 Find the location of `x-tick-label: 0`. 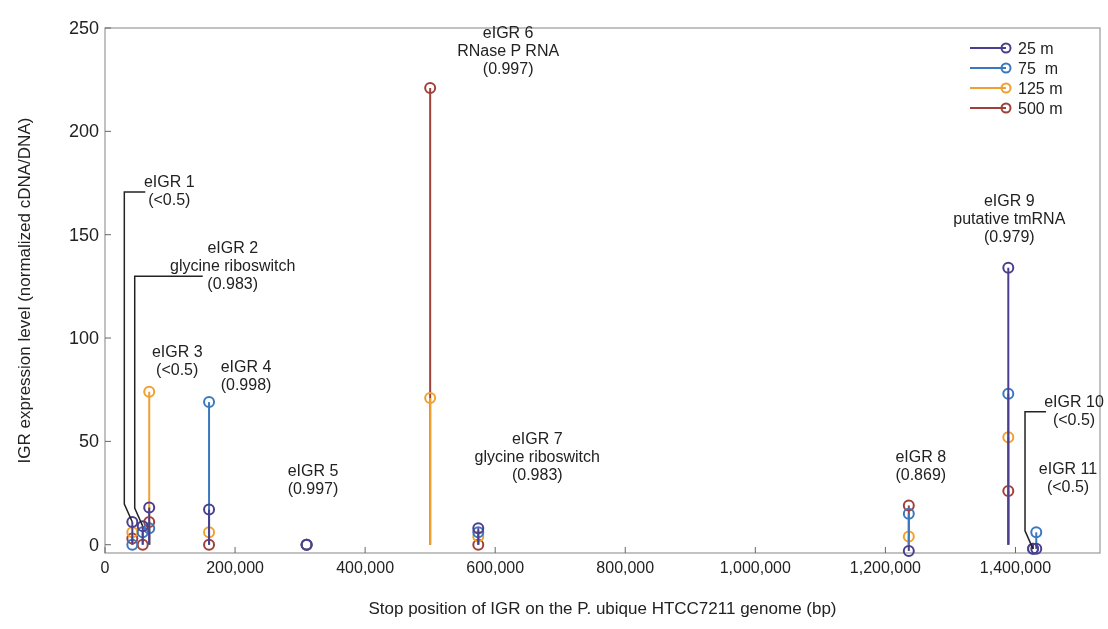

x-tick-label: 0 is located at coordinates (105, 567).